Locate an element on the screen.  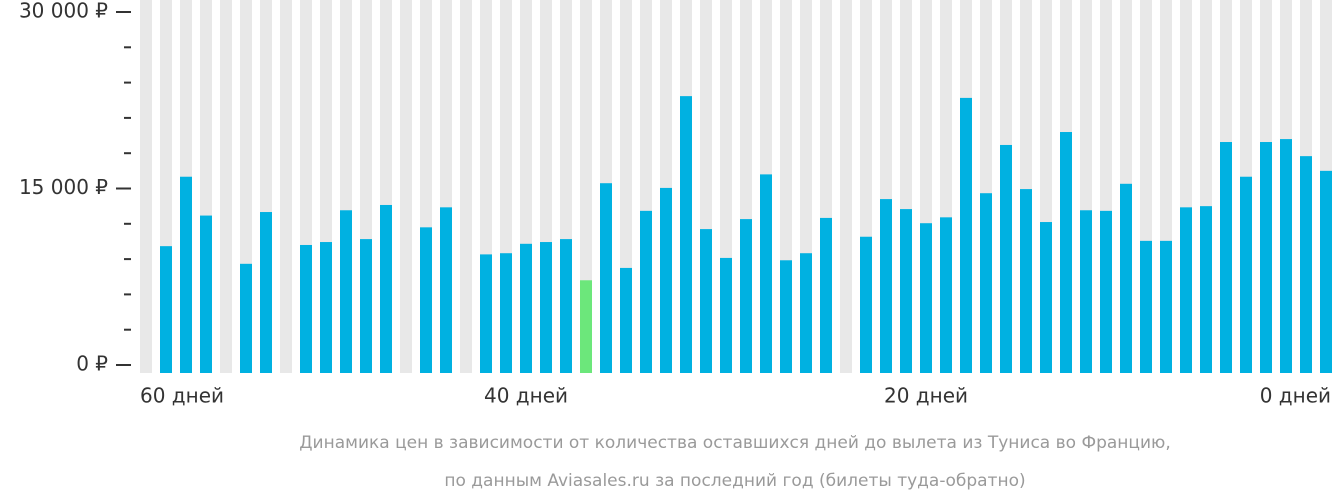
x-tick-label: 0 дней is located at coordinates (1295, 396).